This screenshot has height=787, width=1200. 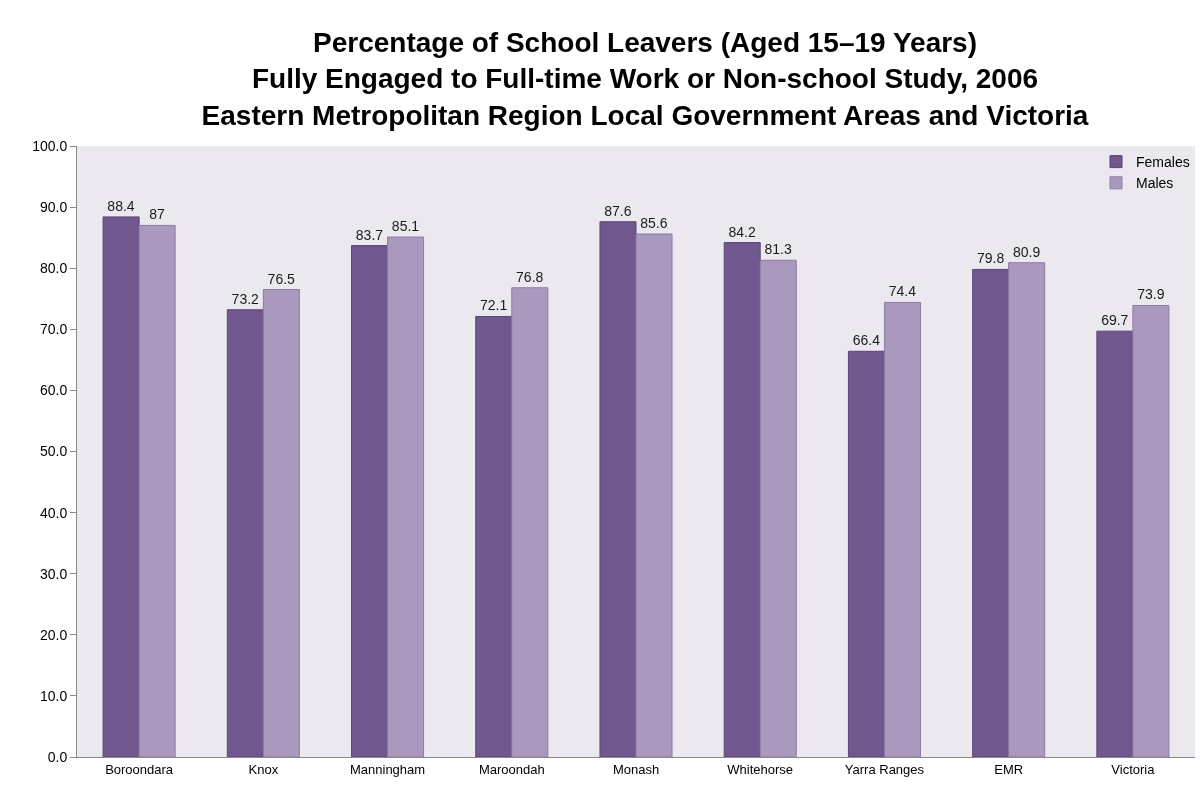 I want to click on x-tick-label: Monash, so click(x=636, y=769).